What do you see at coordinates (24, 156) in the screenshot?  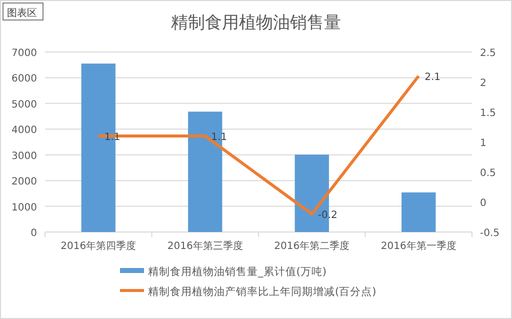 I see `y-tick-label: 3000` at bounding box center [24, 156].